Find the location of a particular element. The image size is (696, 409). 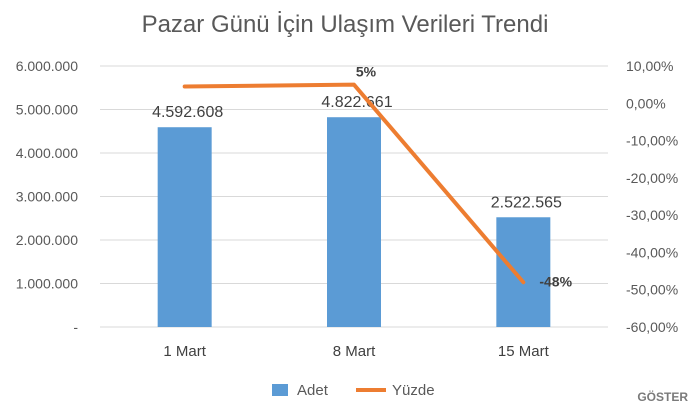

left-tick-label: 1.000.000 is located at coordinates (47, 284).